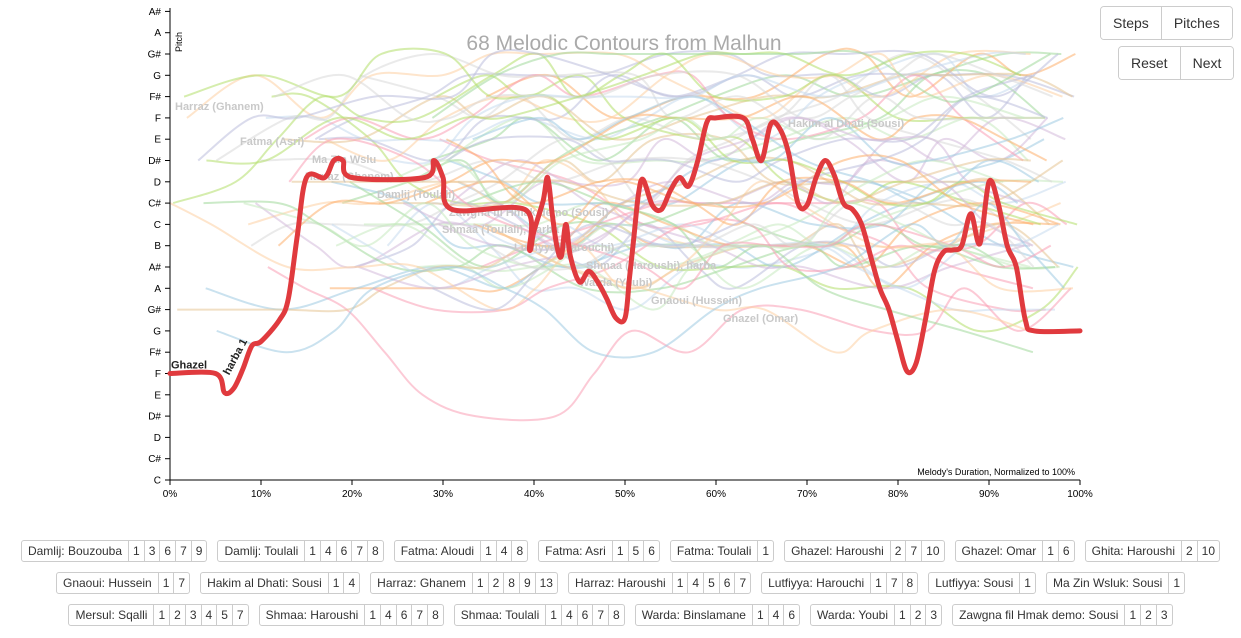  Describe the element at coordinates (155, 12) in the screenshot. I see `y-tick-label: A#` at that location.